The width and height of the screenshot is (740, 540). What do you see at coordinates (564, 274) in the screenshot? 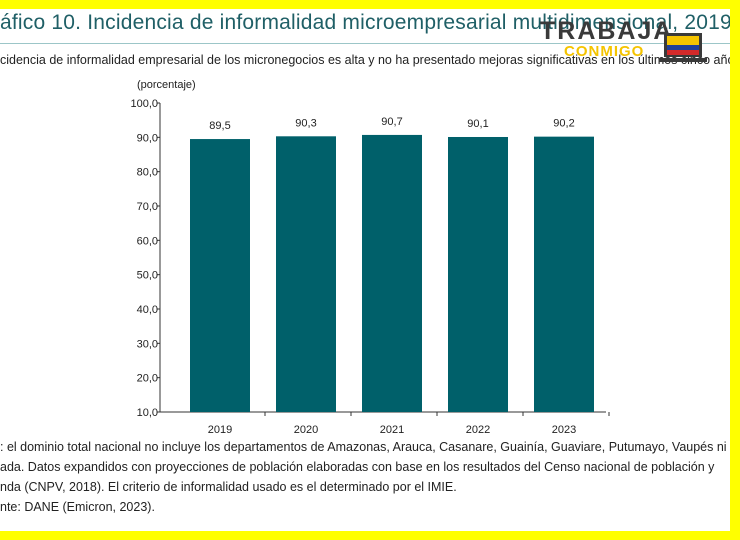
I see `bar-2023` at bounding box center [564, 274].